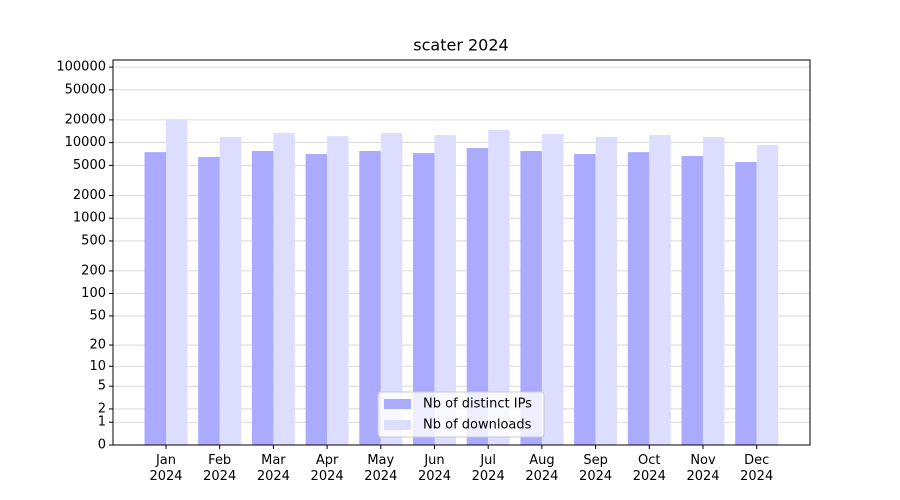 The width and height of the screenshot is (900, 500). Describe the element at coordinates (596, 468) in the screenshot. I see `x-tick-label: Sep 2024` at that location.